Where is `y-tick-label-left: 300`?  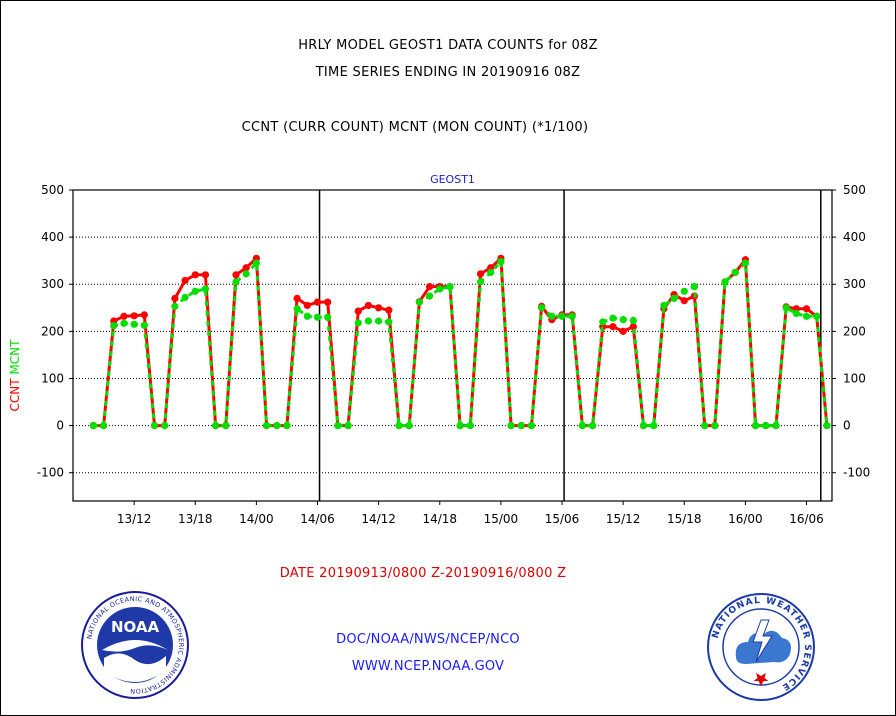 y-tick-label-left: 300 is located at coordinates (52, 284).